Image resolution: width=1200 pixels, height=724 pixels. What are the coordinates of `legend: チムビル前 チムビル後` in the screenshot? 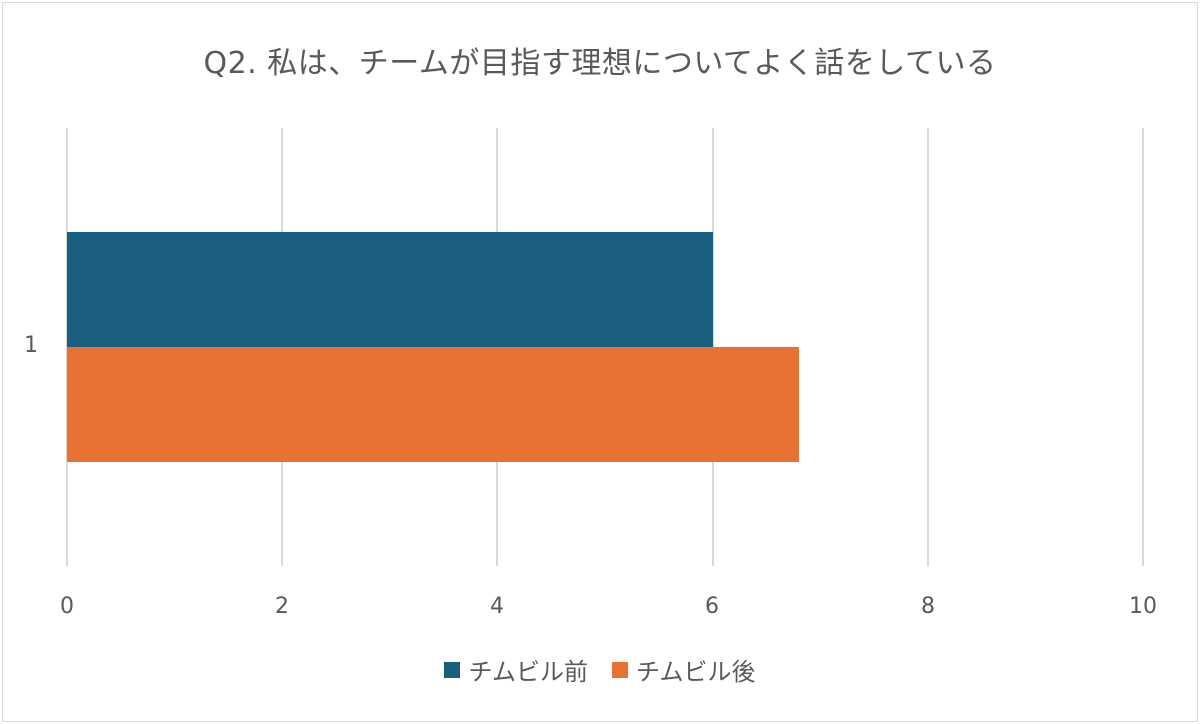 It's located at (600, 669).